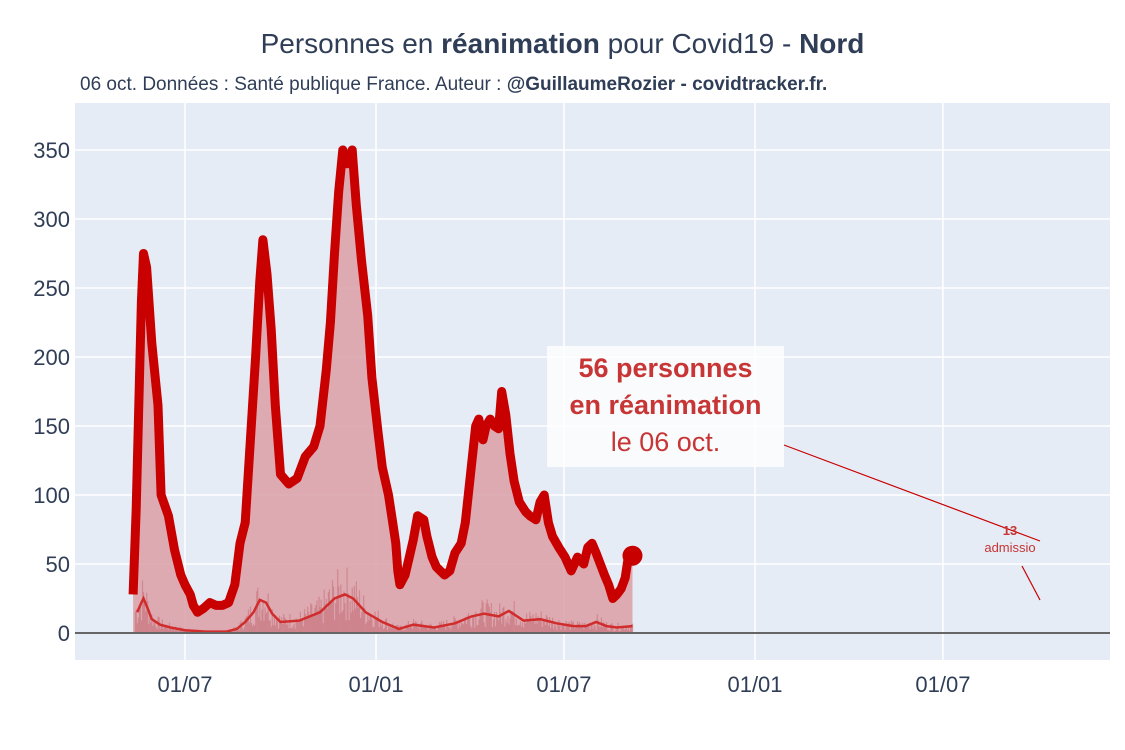 Image resolution: width=1125 pixels, height=750 pixels. Describe the element at coordinates (51, 357) in the screenshot. I see `y-tick-label-200: 200` at that location.